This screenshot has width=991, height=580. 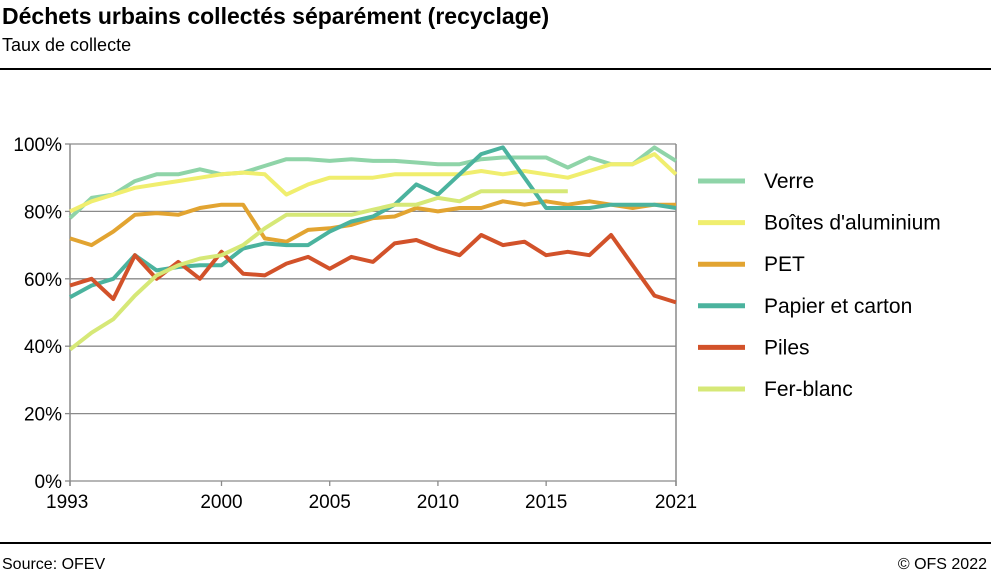 What do you see at coordinates (67, 45) in the screenshot?
I see `chart-subtitle: Taux de collecte` at bounding box center [67, 45].